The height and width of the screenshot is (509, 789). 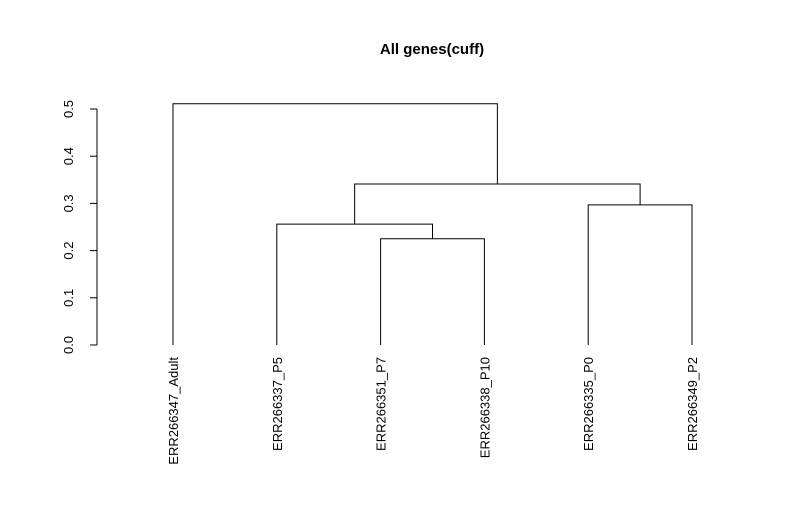 I want to click on y-tick-label: 0.3, so click(x=68, y=203).